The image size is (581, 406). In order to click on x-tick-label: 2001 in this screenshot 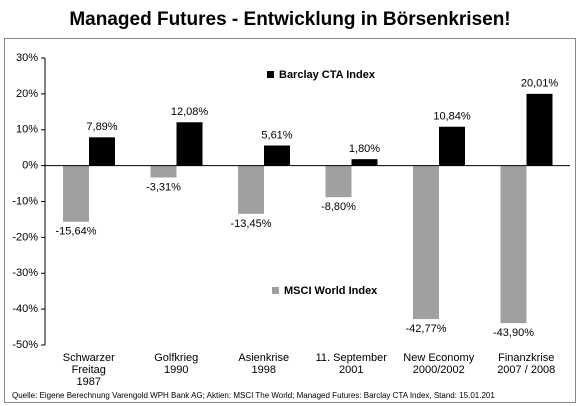, I will do `click(351, 370)`.